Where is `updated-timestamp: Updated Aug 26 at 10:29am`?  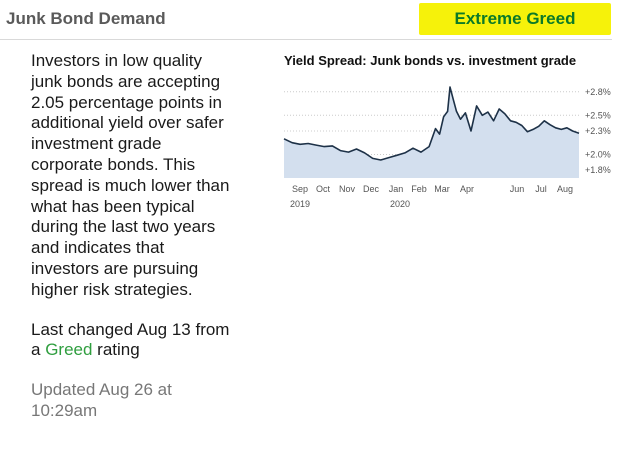
updated-timestamp: Updated Aug 26 at 10:29am is located at coordinates (101, 400).